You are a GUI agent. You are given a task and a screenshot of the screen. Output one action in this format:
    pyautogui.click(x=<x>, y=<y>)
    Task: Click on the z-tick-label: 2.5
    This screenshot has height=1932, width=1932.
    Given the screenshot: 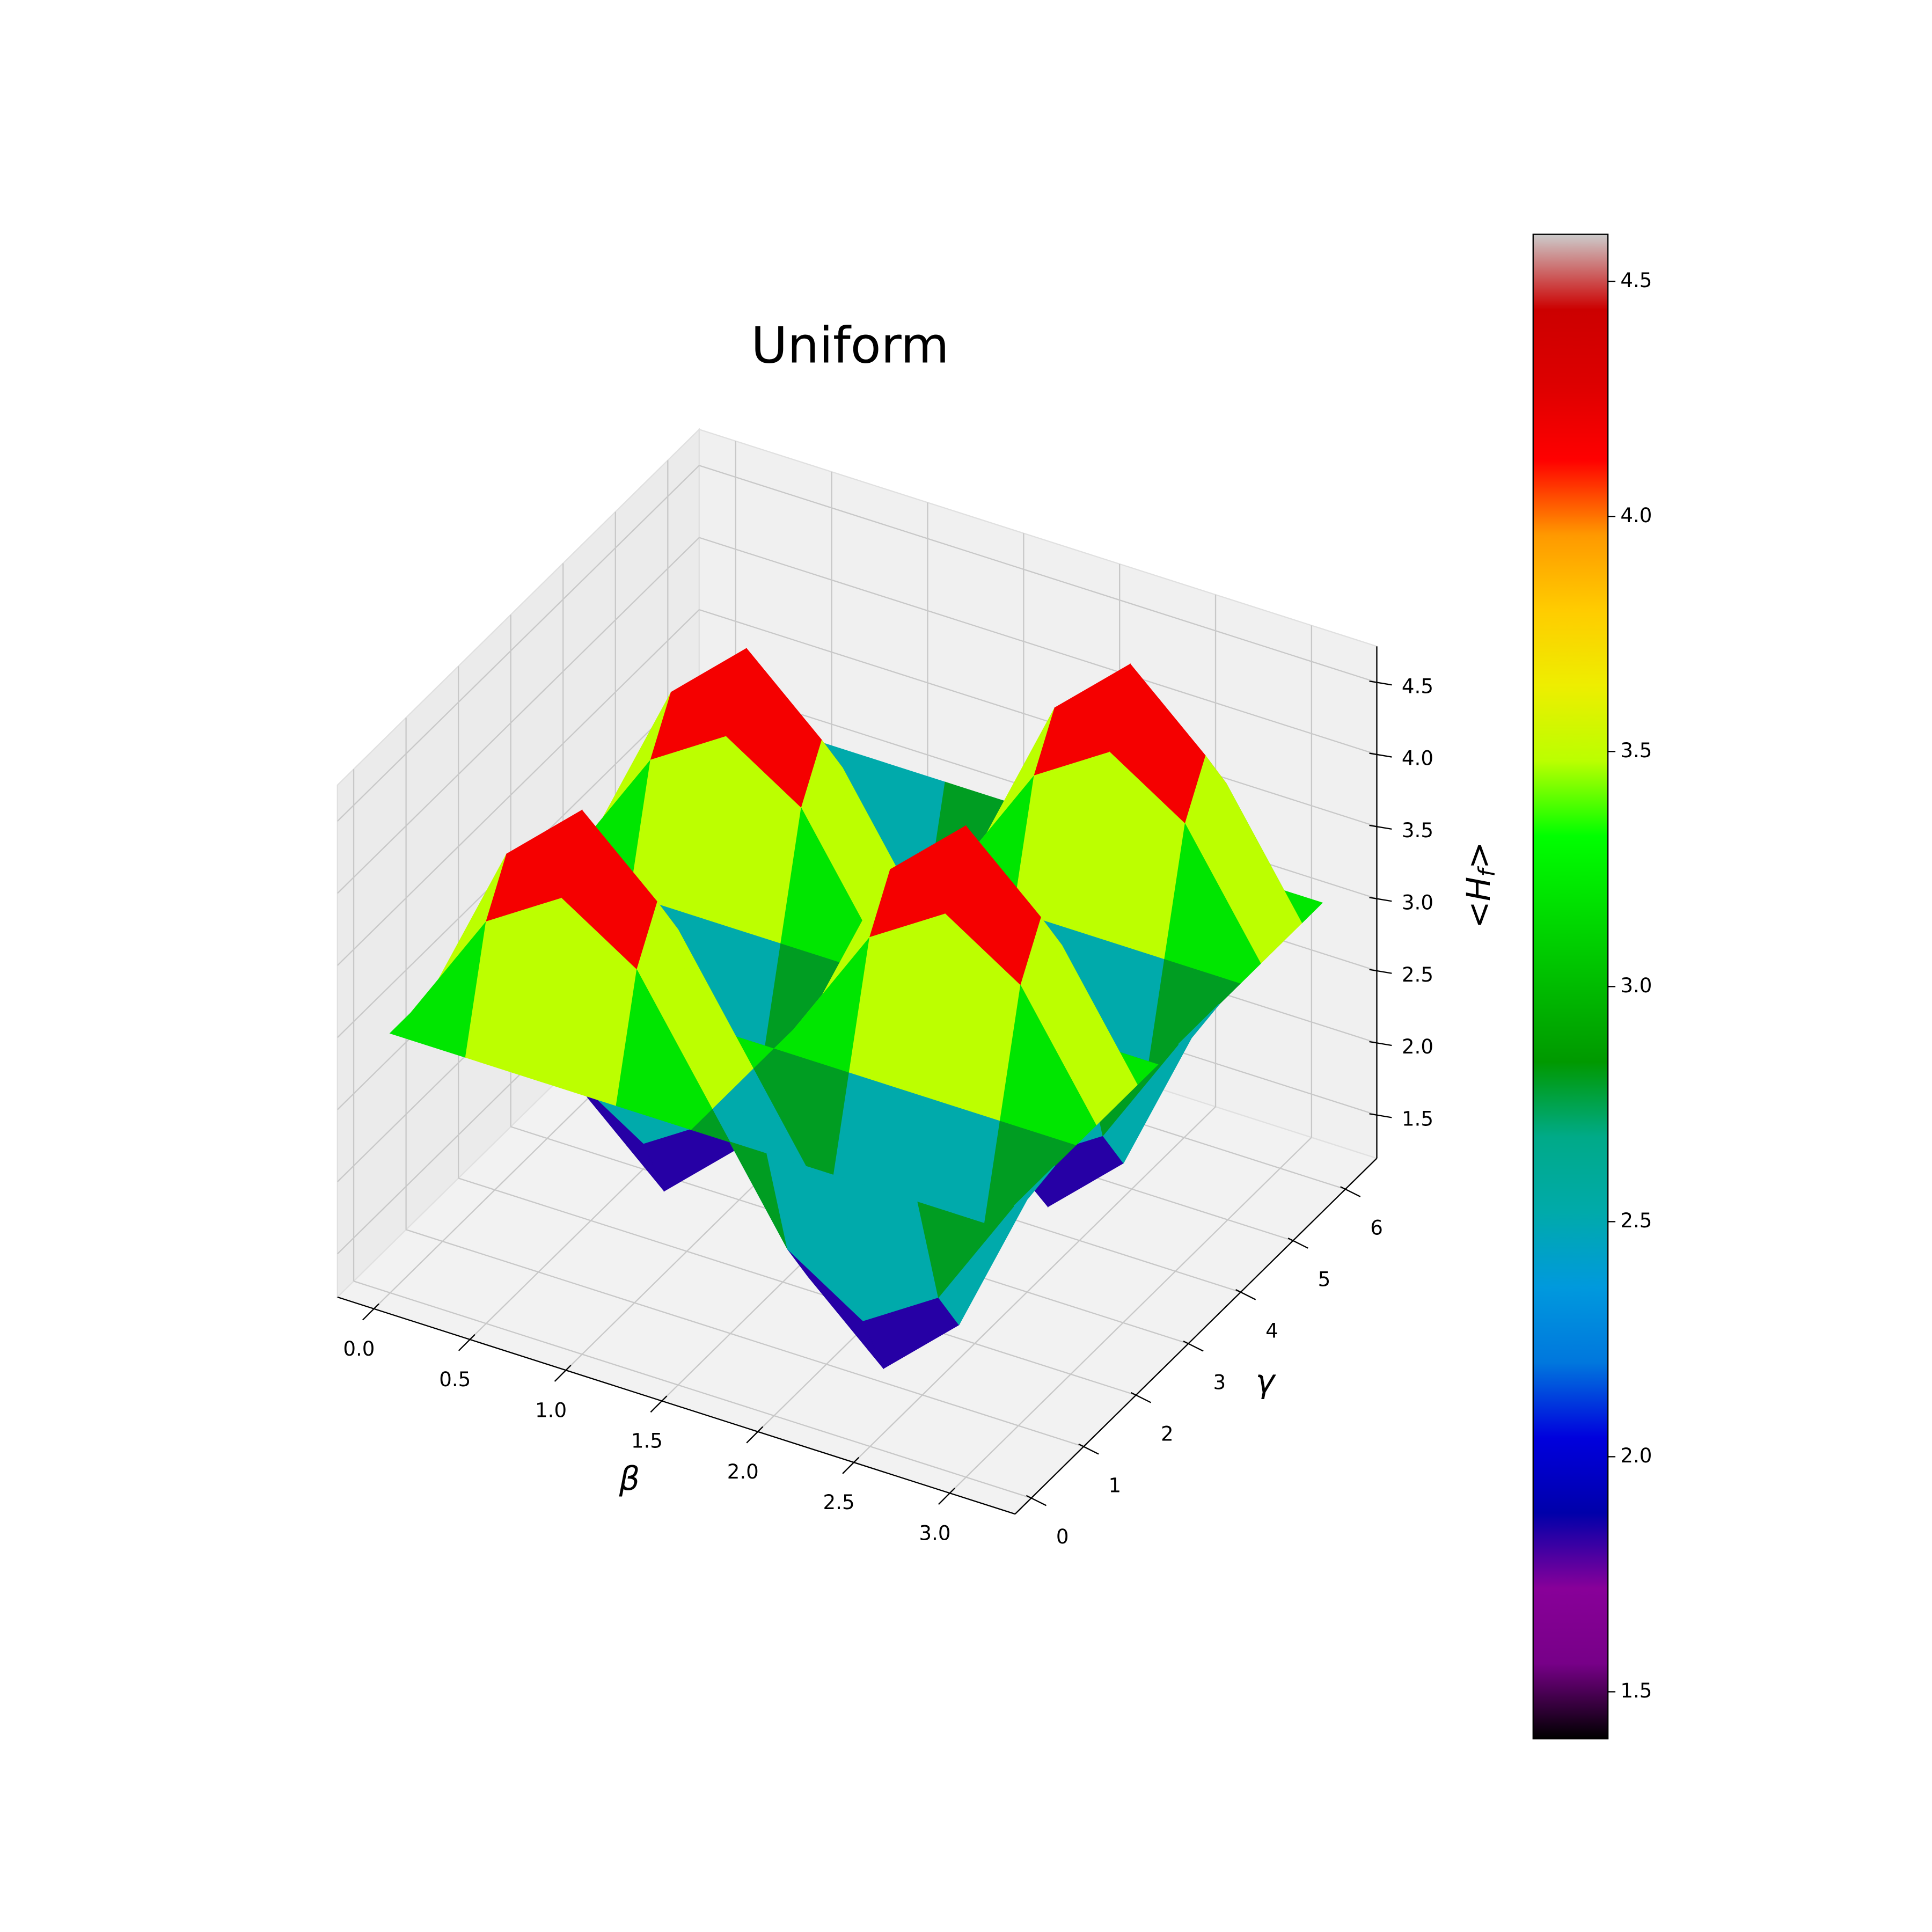 What is the action you would take?
    pyautogui.click(x=1417, y=974)
    